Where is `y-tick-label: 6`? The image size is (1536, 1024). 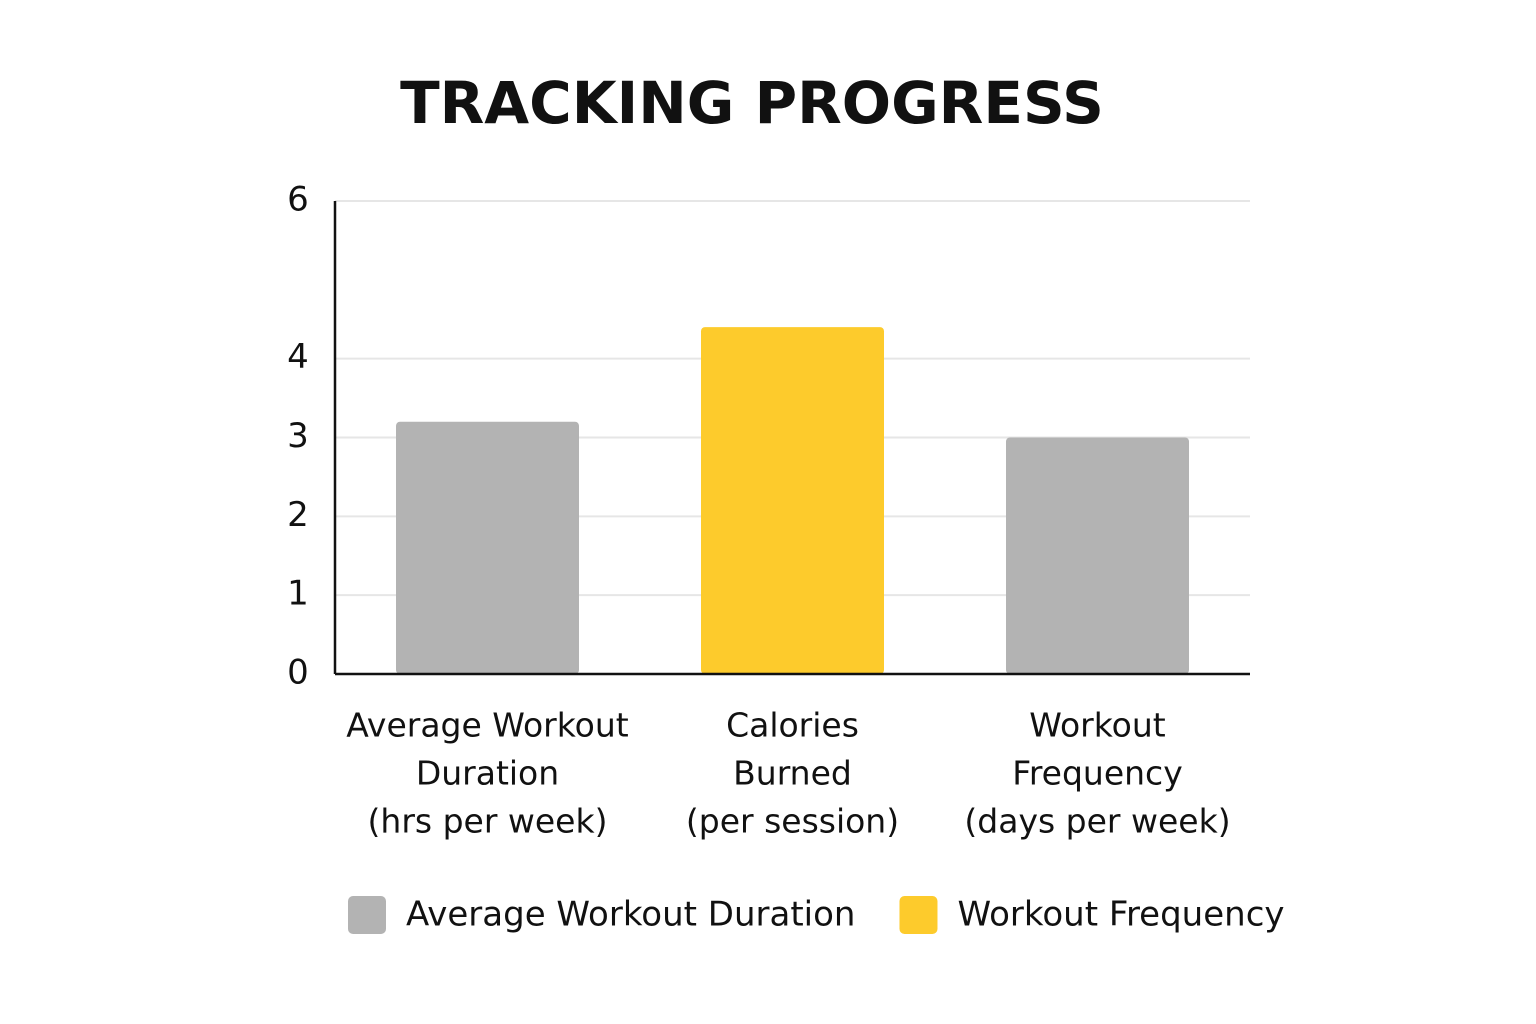 y-tick-label: 6 is located at coordinates (298, 200).